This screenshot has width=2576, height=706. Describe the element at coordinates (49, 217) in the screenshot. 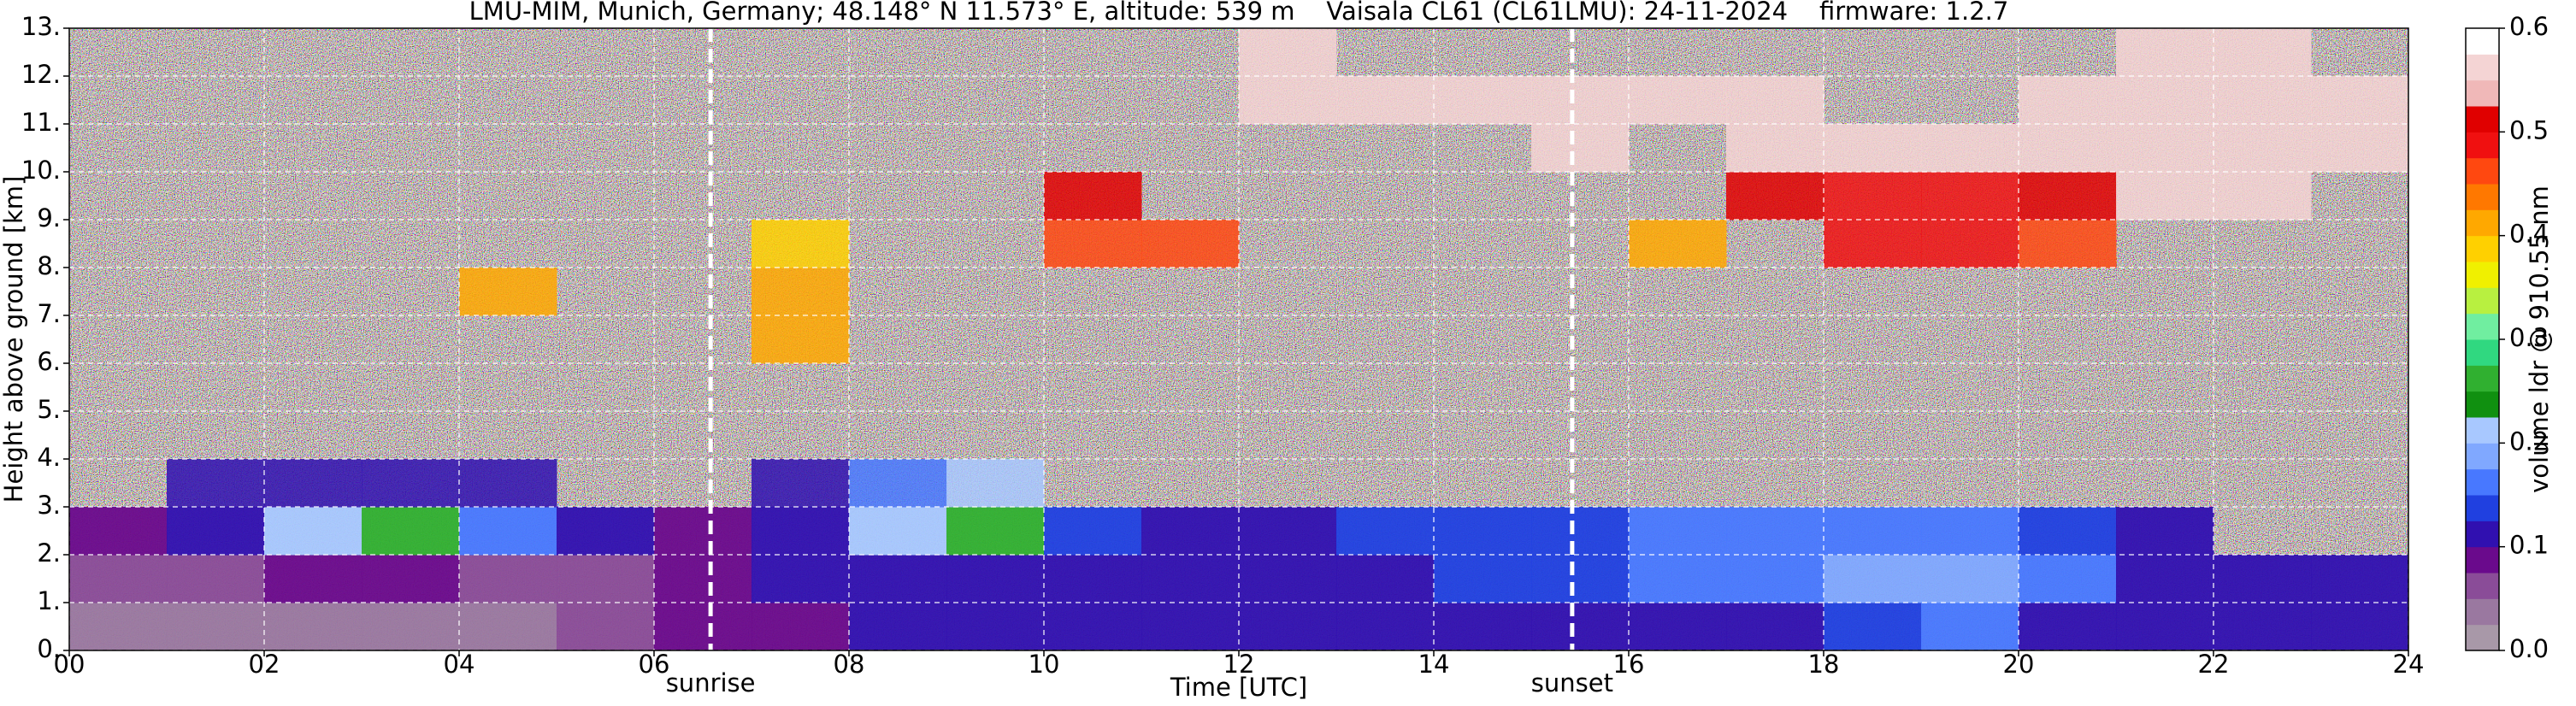

I see `y-tick-label: 9.` at that location.